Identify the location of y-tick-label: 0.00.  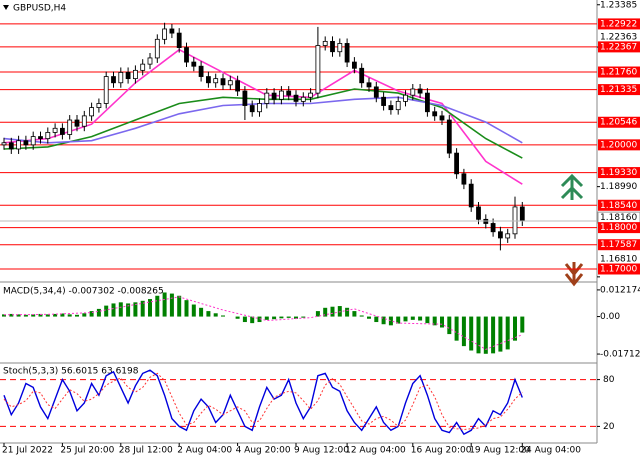
(610, 317).